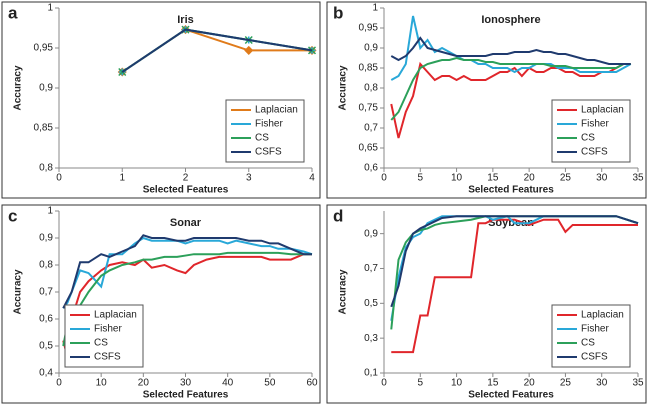 The height and width of the screenshot is (405, 648). I want to click on y-tick-label: 0,75, so click(369, 108).